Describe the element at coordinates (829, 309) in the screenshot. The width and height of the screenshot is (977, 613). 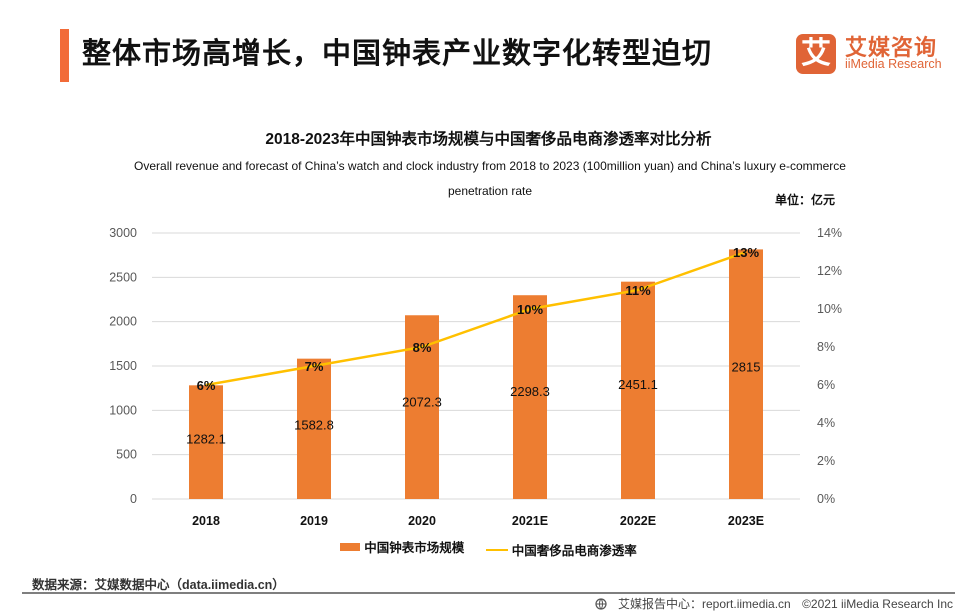
I see `right-y-tick-label: 10%` at that location.